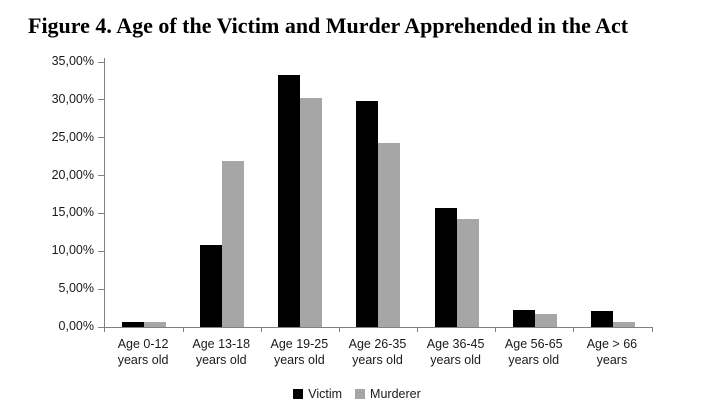 The image size is (714, 410). I want to click on x-axis-category-label: Age 56-65 years old, so click(534, 352).